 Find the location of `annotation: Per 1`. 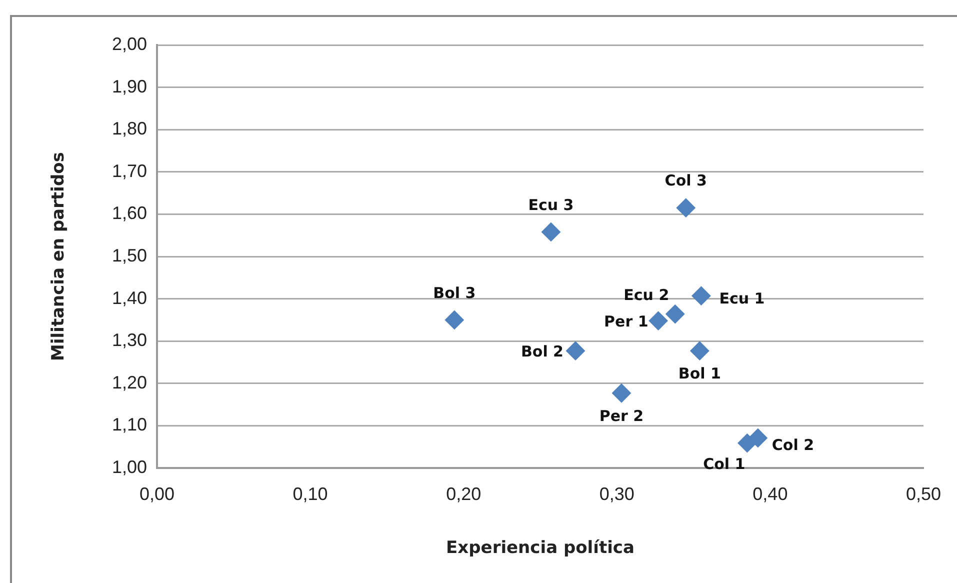

annotation: Per 1 is located at coordinates (626, 321).